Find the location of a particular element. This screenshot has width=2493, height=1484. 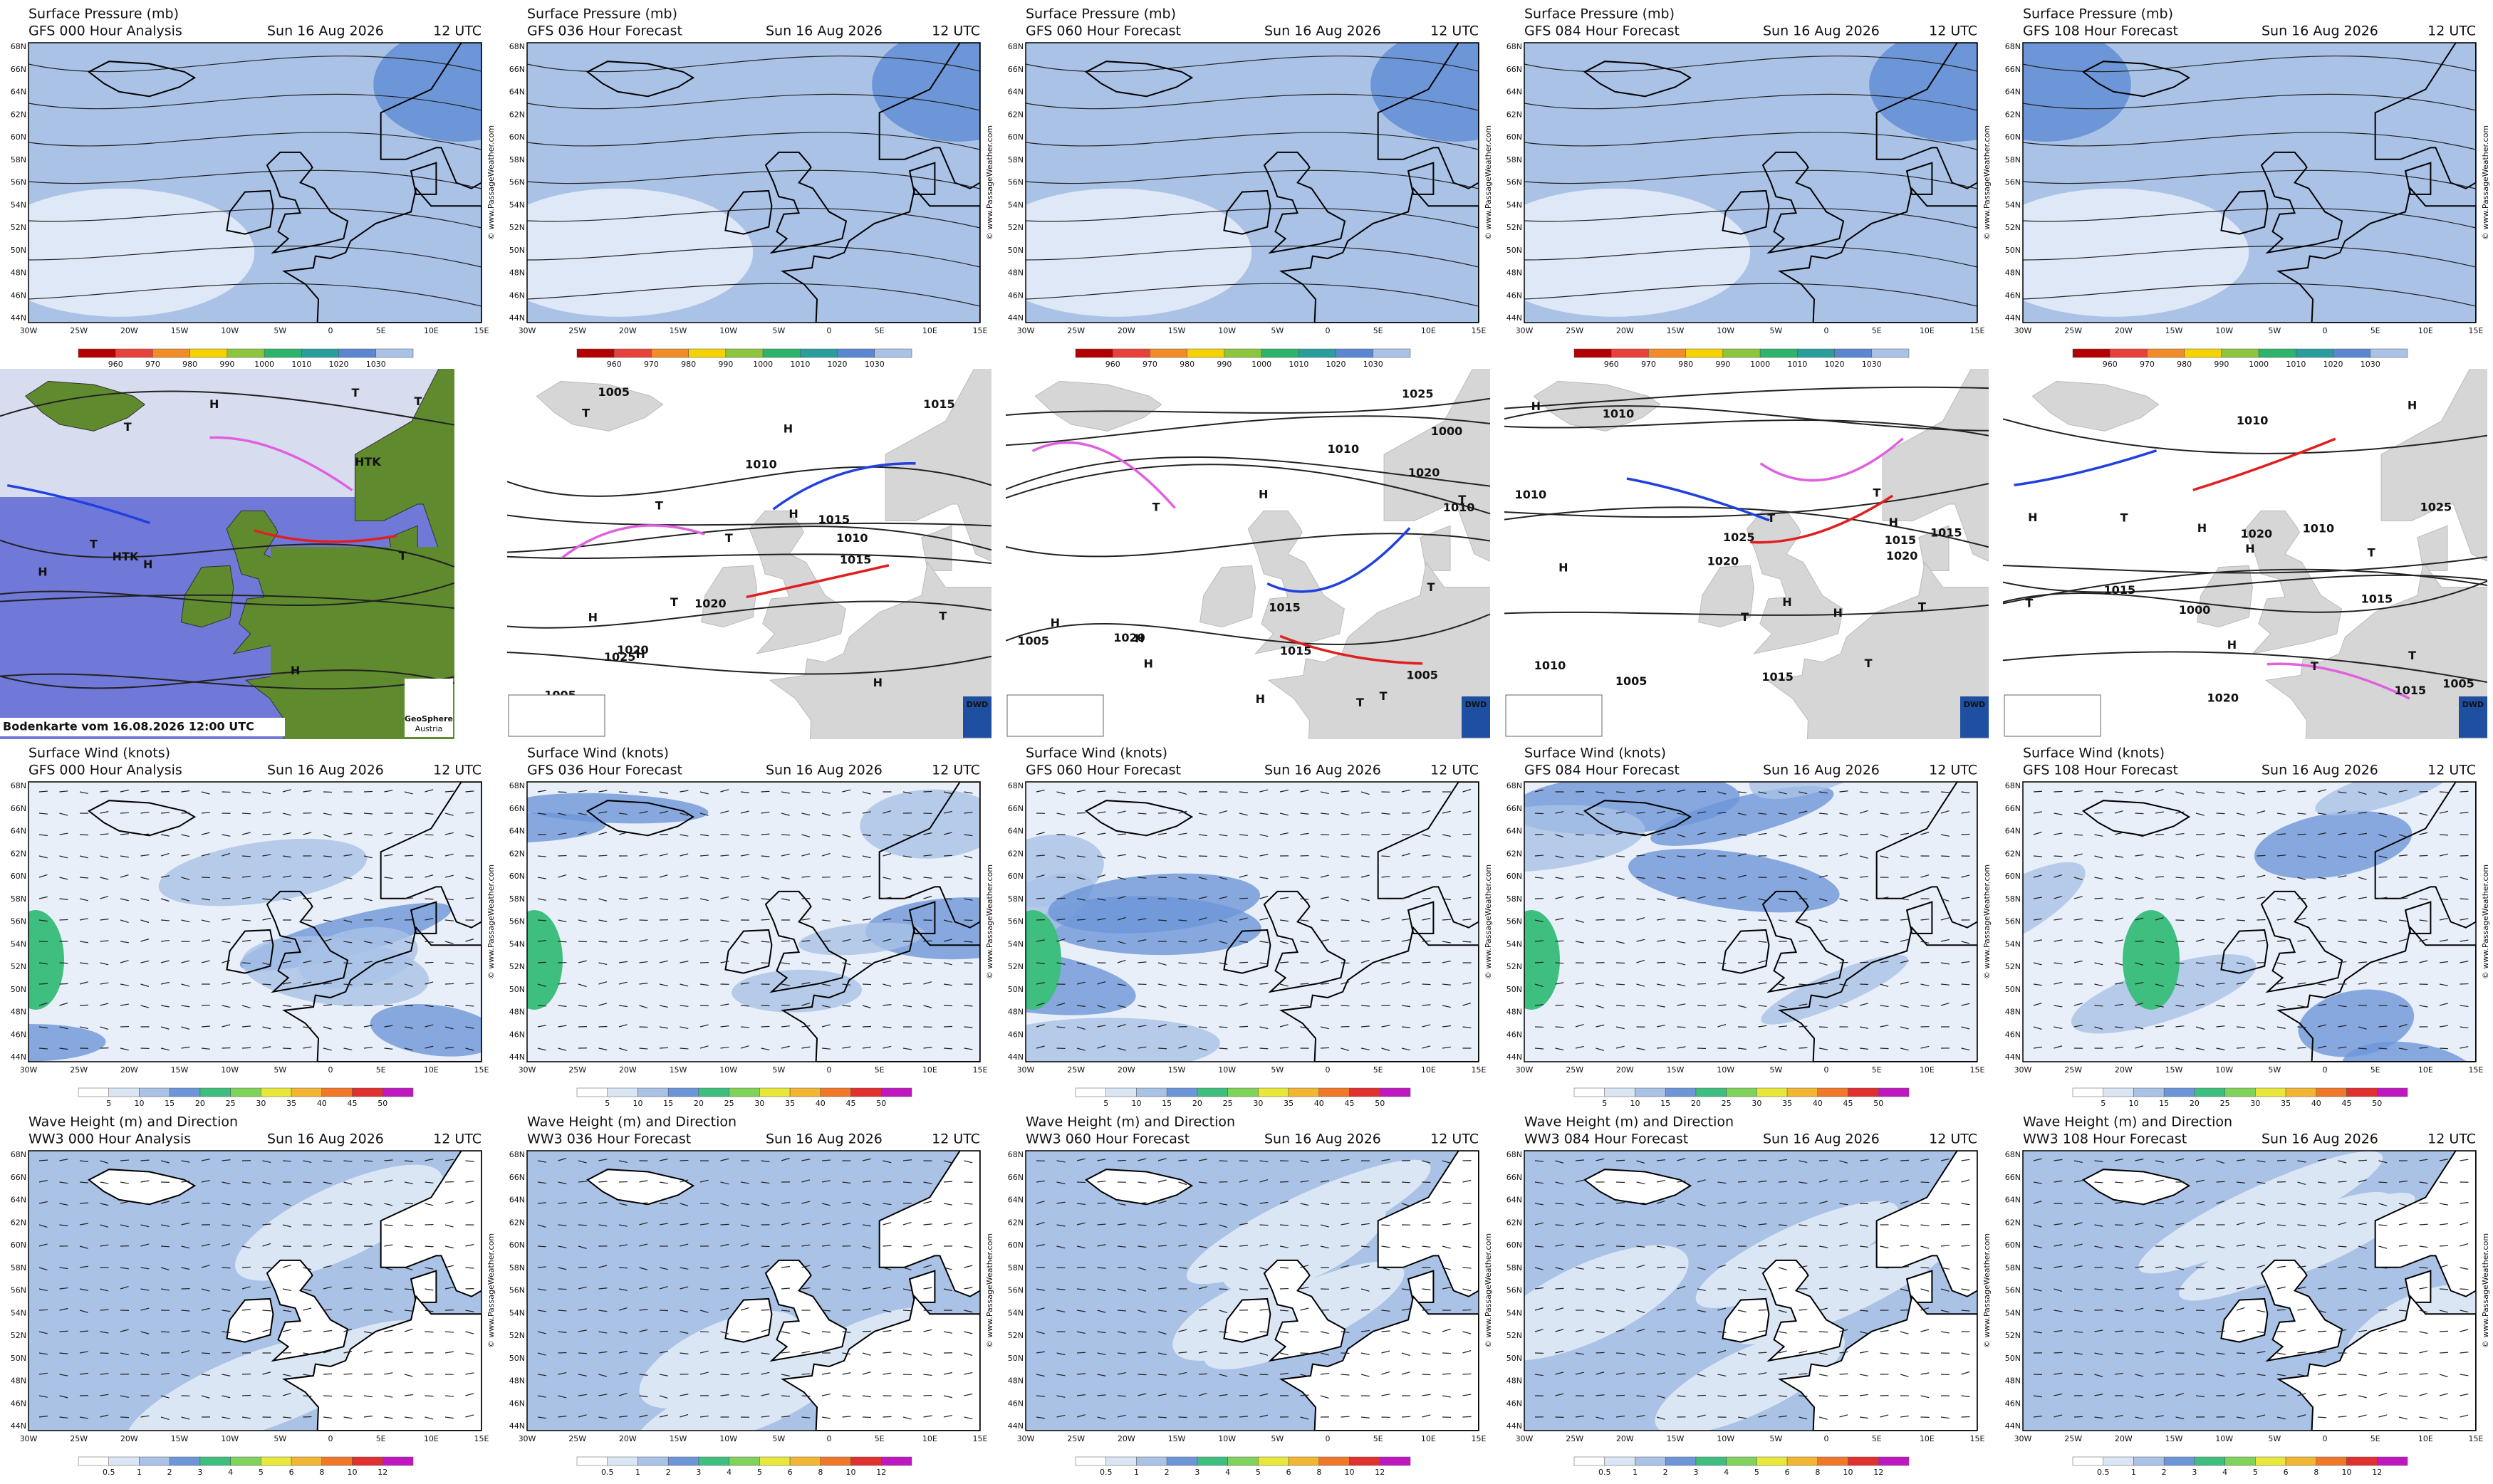

fronts-map is located at coordinates (1746, 554).